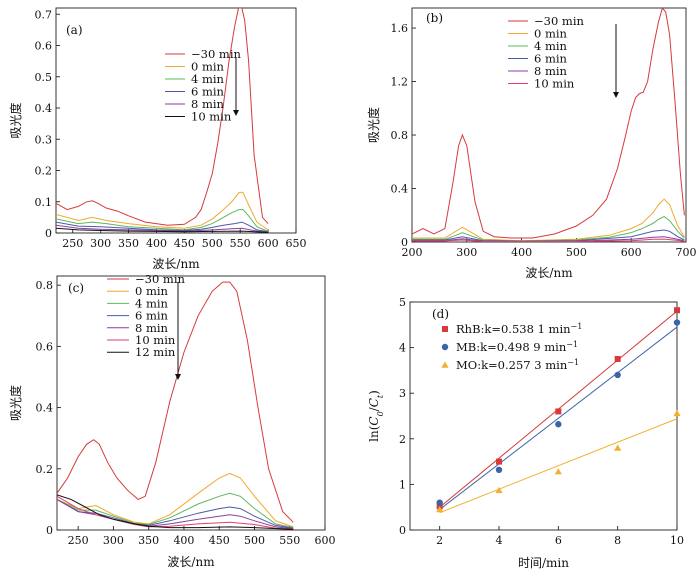 This screenshot has width=700, height=580. Describe the element at coordinates (402, 484) in the screenshot. I see `y-tick-label: 1` at that location.